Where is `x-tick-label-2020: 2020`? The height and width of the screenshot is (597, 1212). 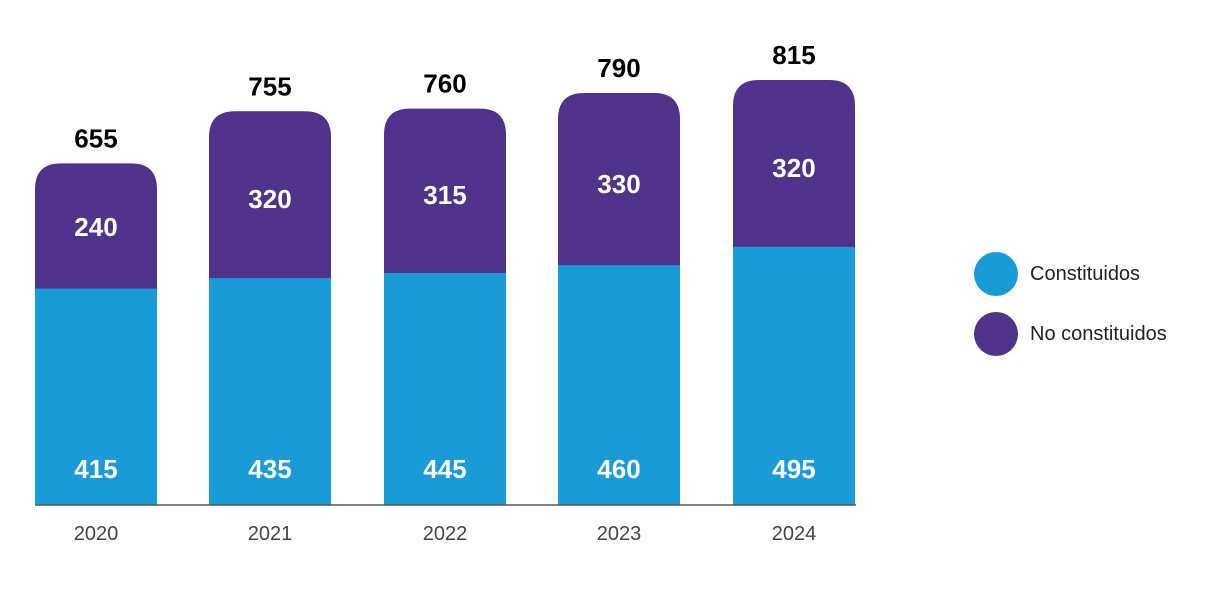
x-tick-label-2020: 2020 is located at coordinates (96, 534).